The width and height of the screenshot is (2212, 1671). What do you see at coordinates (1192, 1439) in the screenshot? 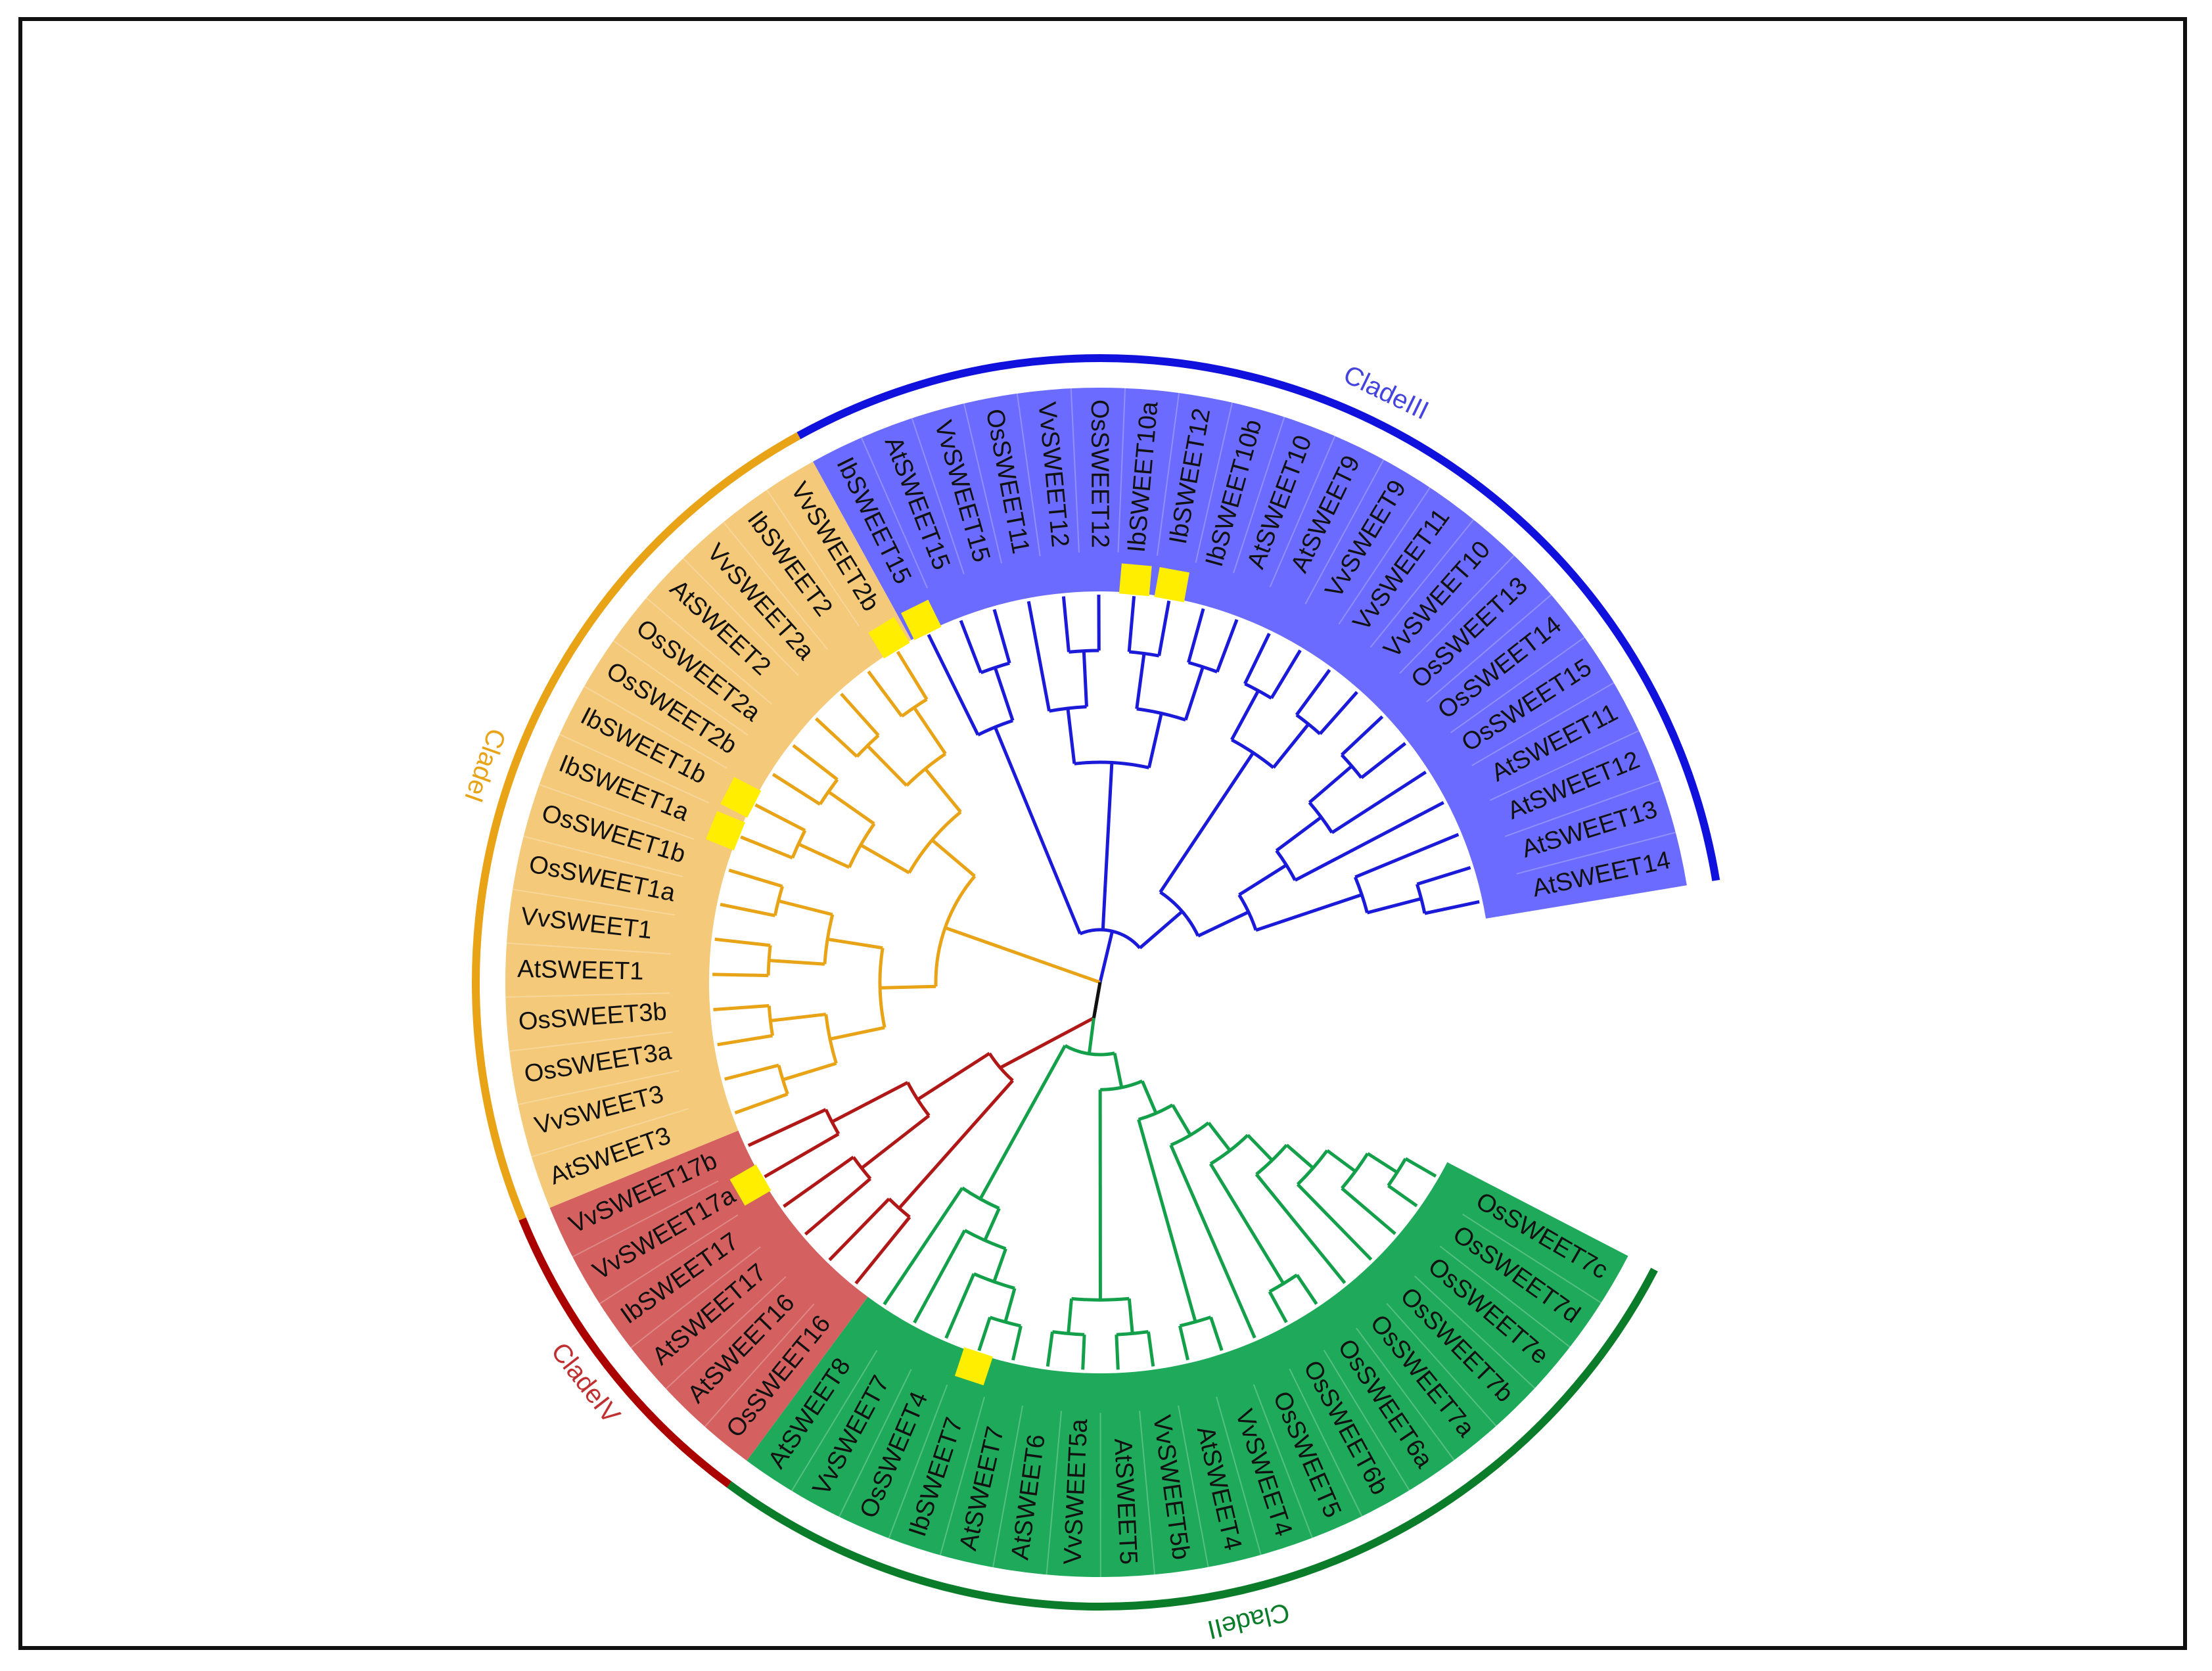
I see `clade-ring-II` at bounding box center [1192, 1439].